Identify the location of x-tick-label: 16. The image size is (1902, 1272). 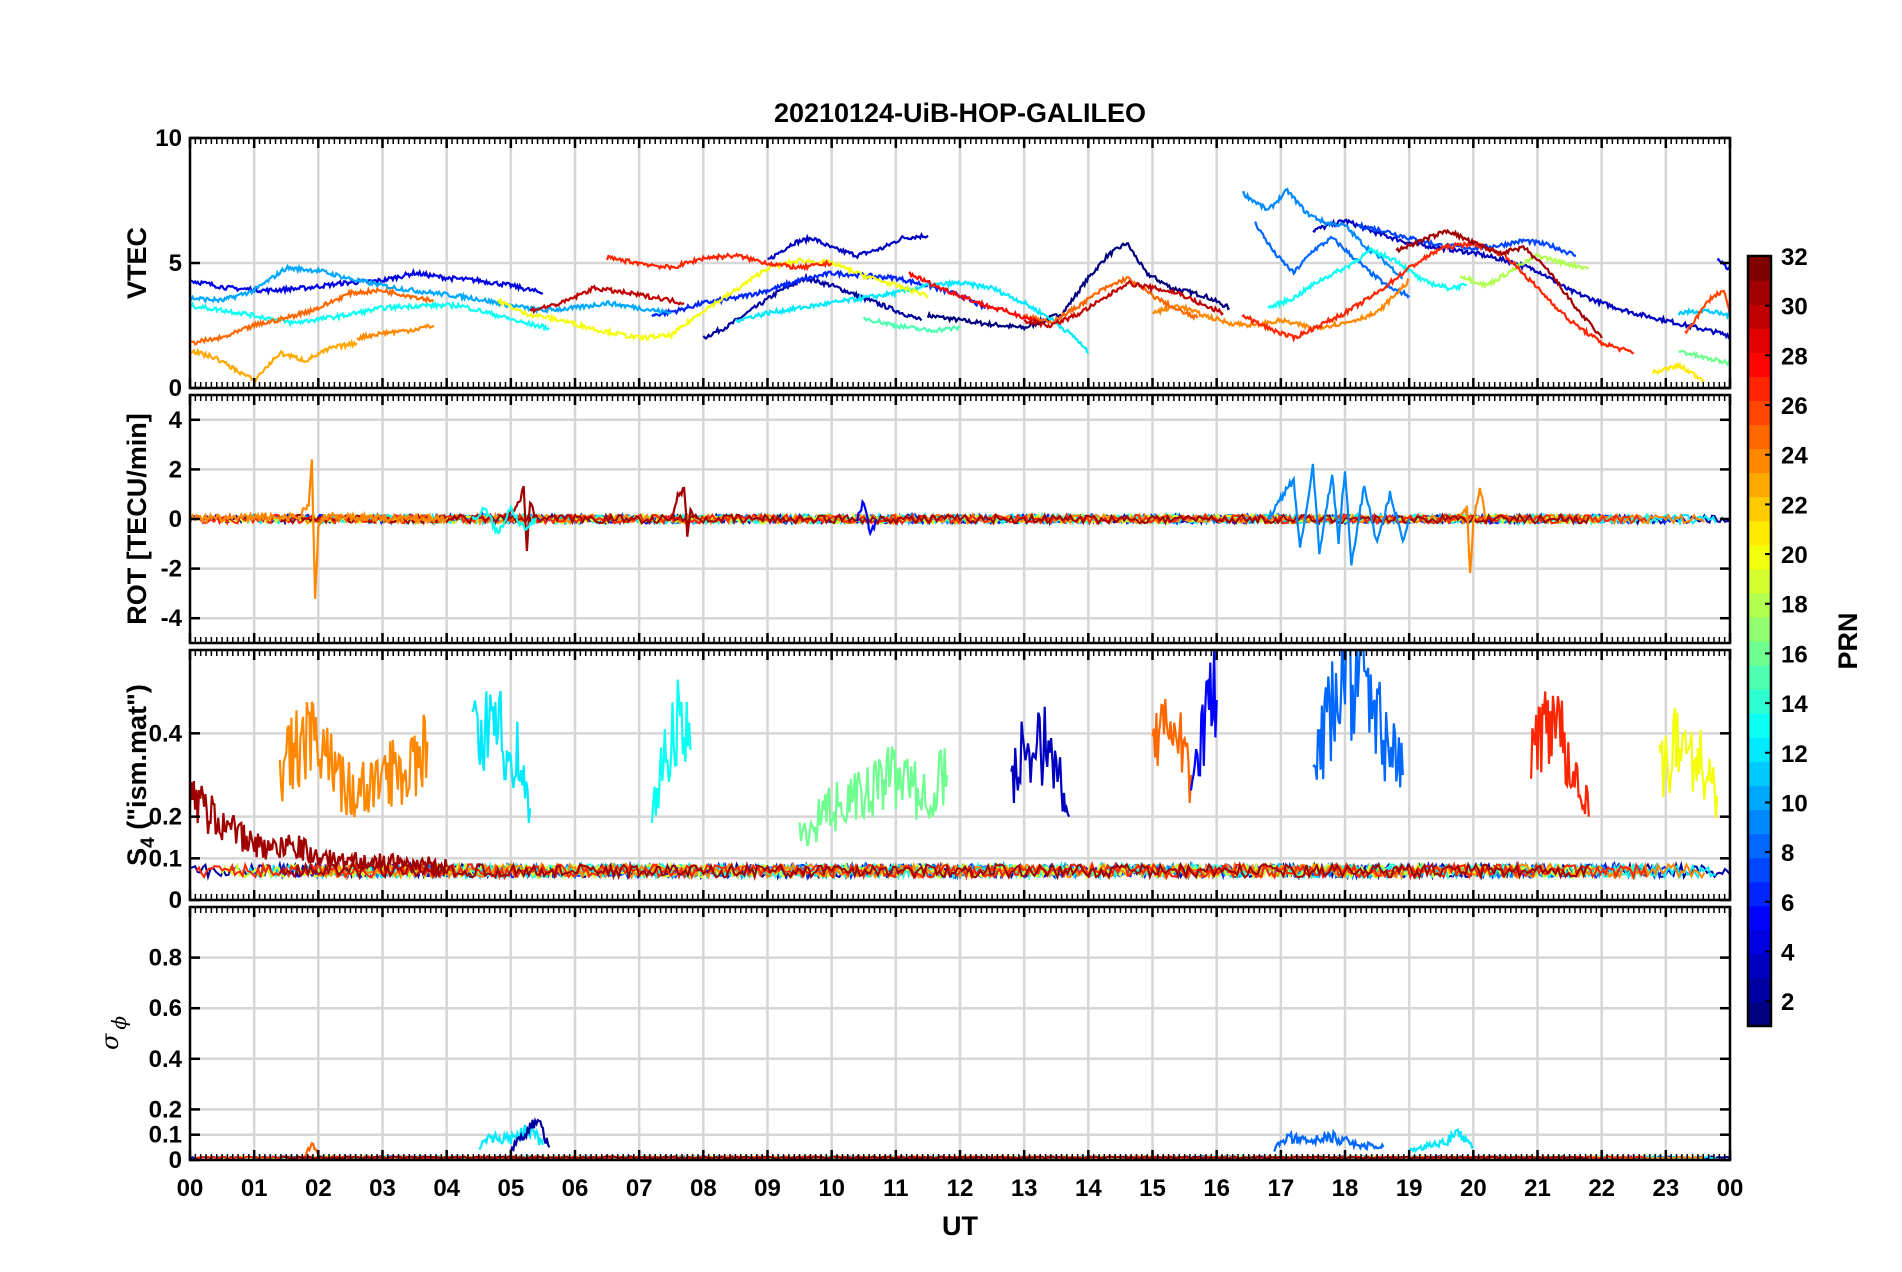
(1216, 1188).